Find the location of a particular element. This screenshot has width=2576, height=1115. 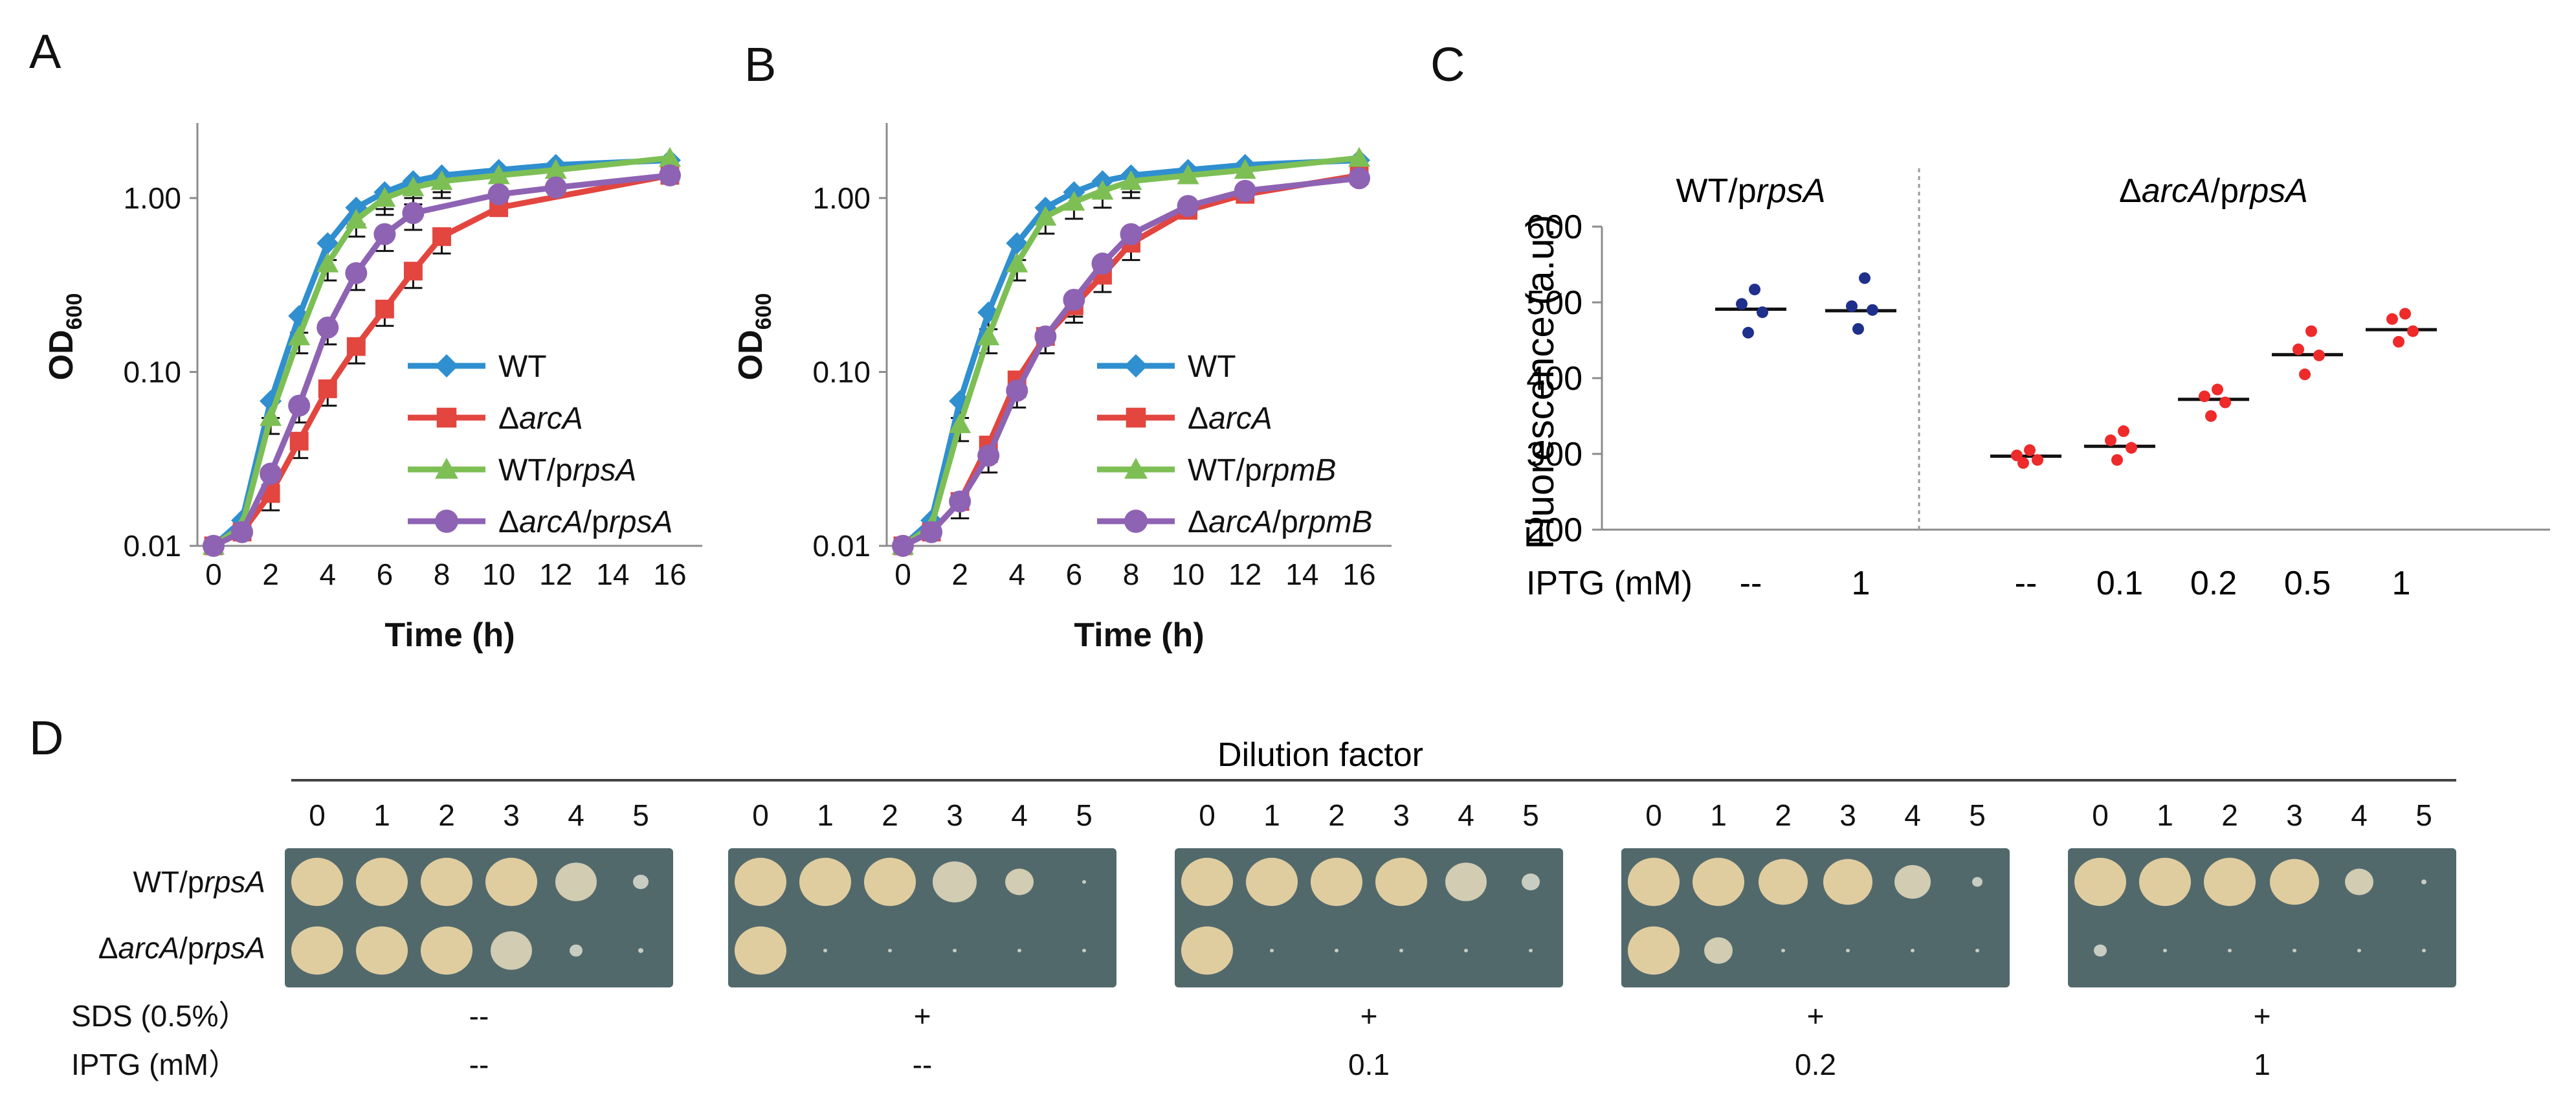

sds-value: + is located at coordinates (1369, 1016).